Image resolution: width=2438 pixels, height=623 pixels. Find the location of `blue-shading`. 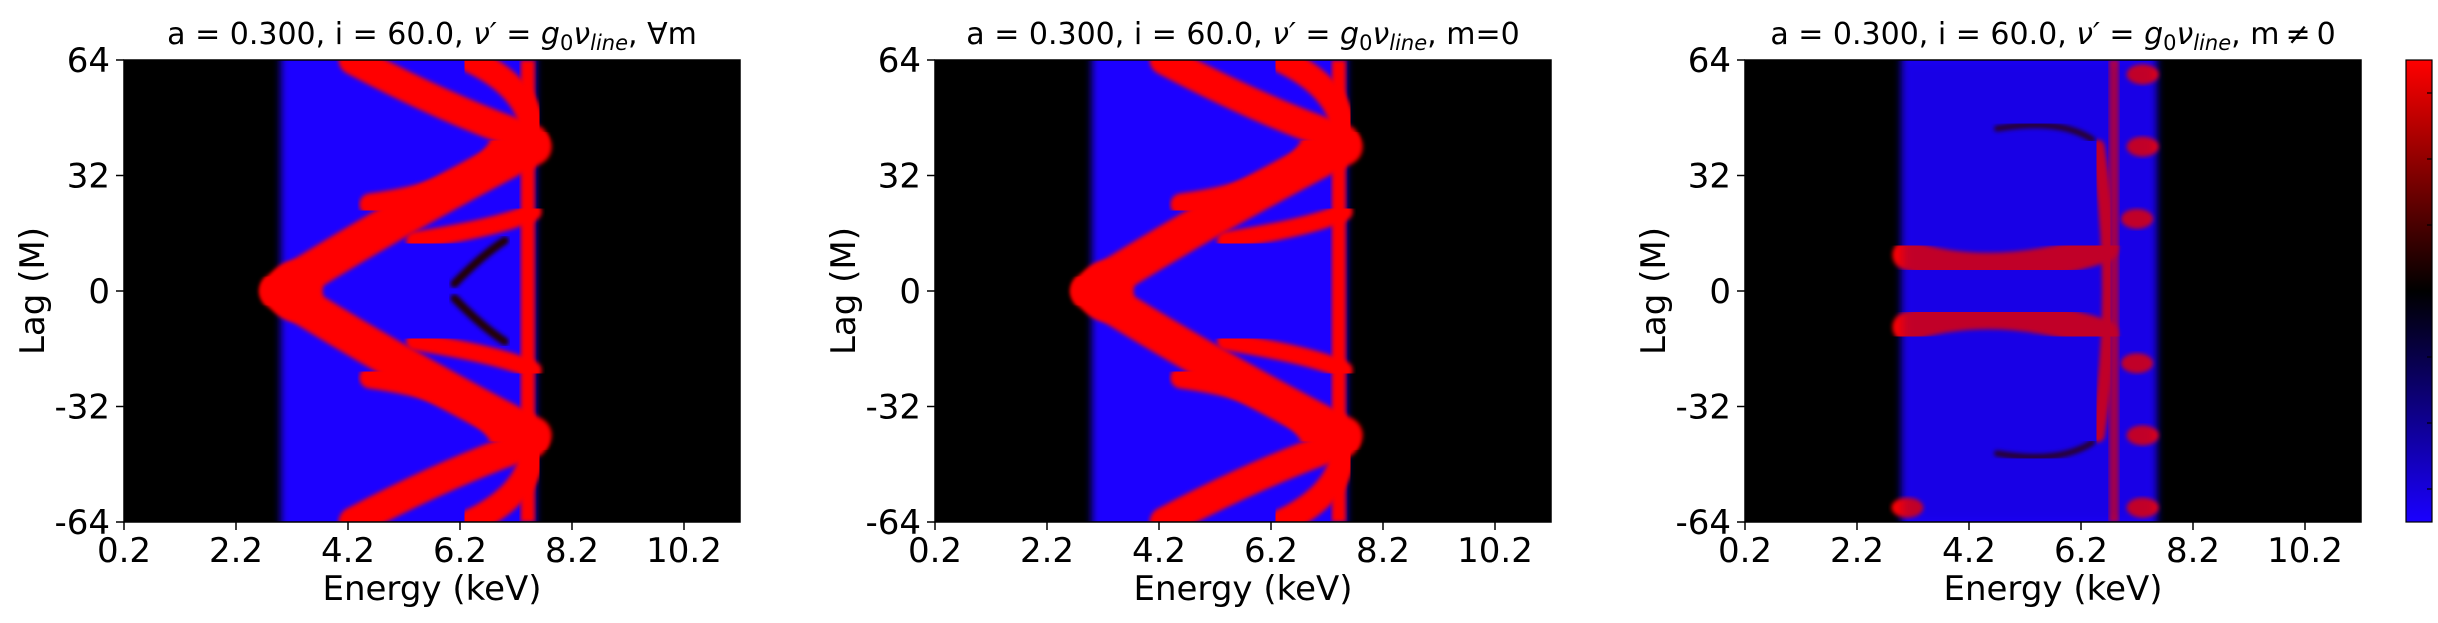

blue-shading is located at coordinates (2029, 291).